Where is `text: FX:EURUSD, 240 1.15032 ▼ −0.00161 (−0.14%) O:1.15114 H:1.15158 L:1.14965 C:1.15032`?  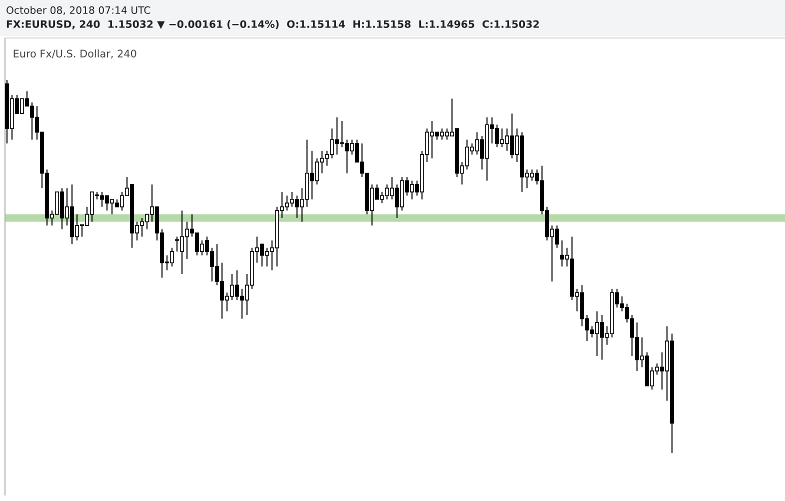 text: FX:EURUSD, 240 1.15032 ▼ −0.00161 (−0.14%) O:1.15114 H:1.15158 L:1.14965 C:1.15032 is located at coordinates (272, 25).